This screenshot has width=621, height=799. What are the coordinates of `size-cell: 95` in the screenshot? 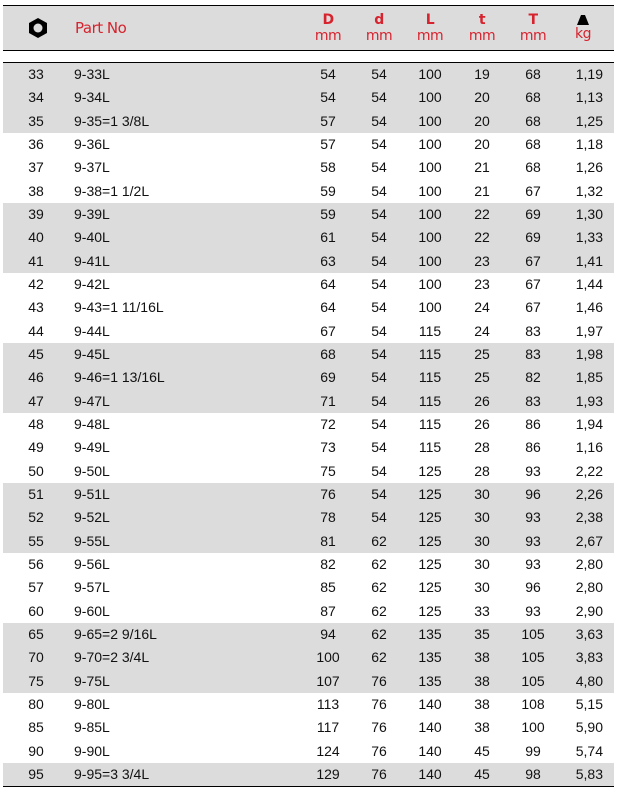 It's located at (36, 773).